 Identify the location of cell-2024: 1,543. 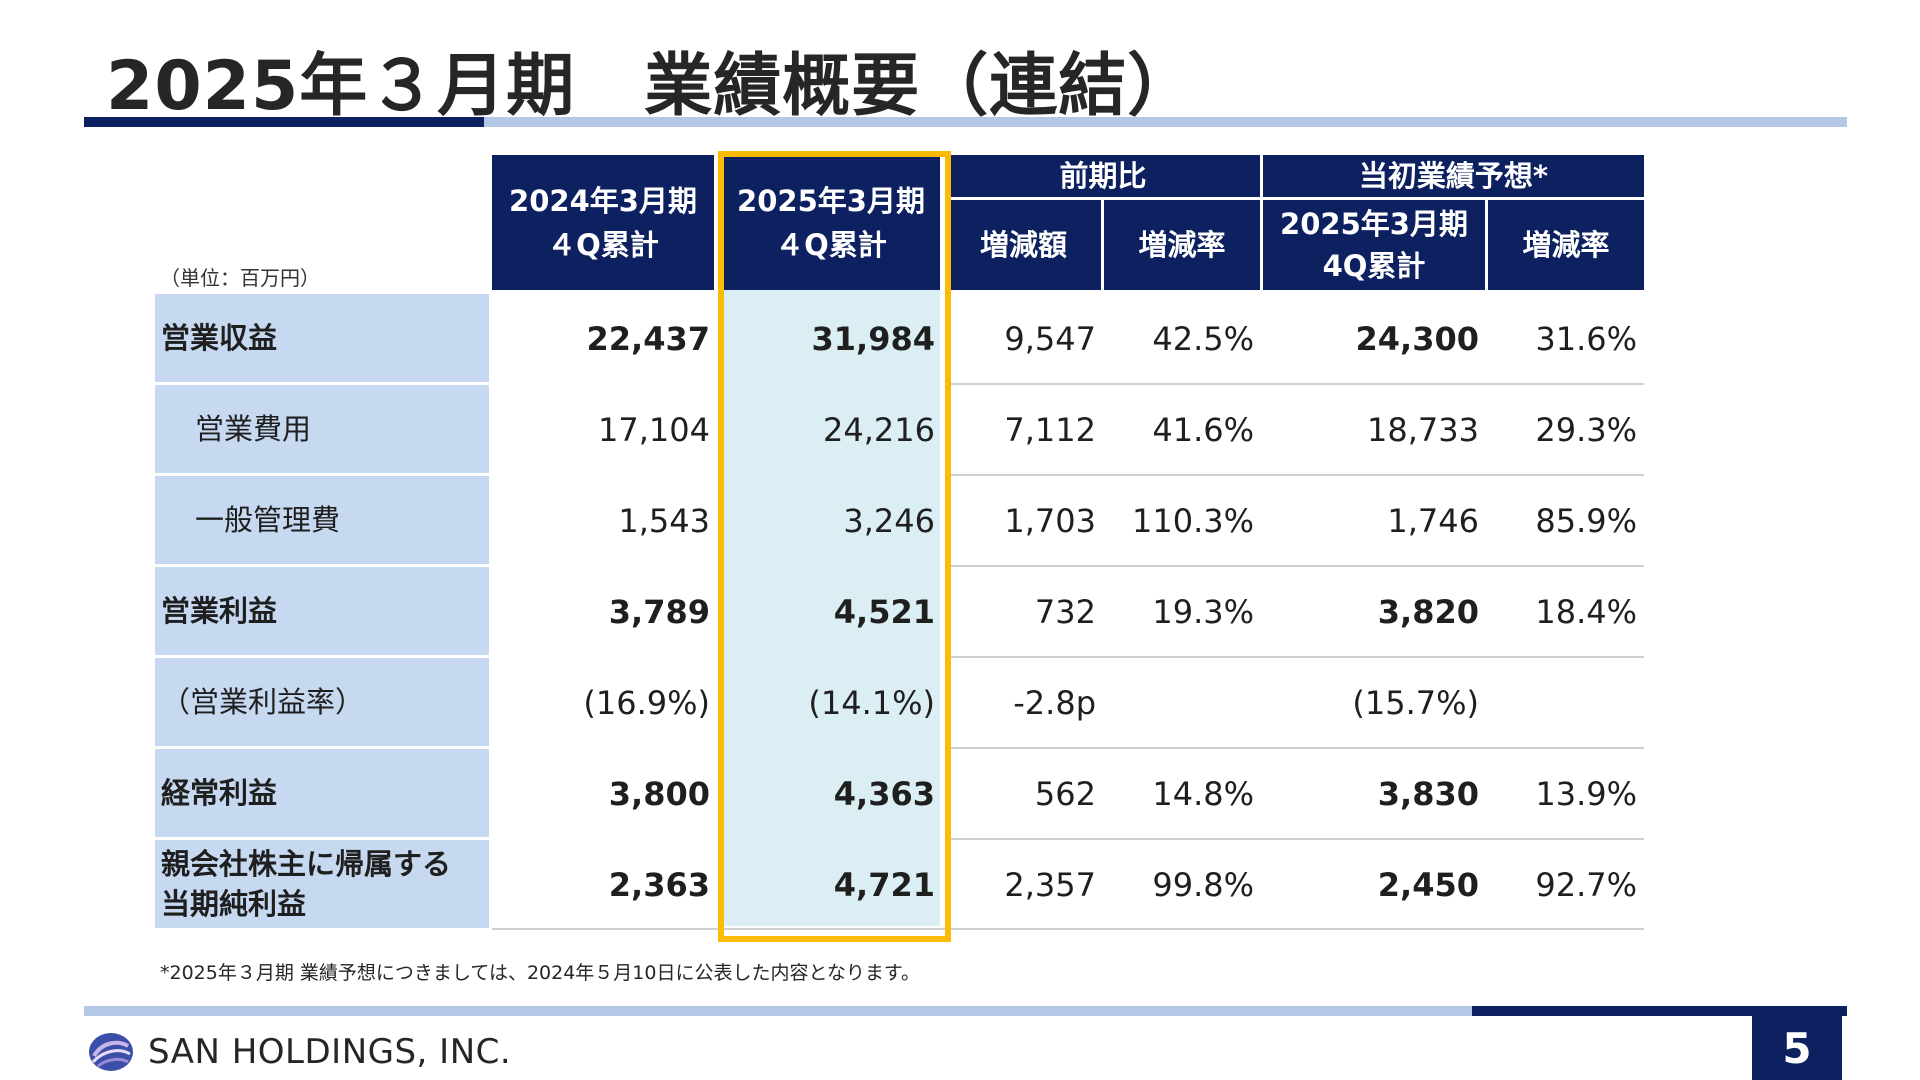
(664, 521).